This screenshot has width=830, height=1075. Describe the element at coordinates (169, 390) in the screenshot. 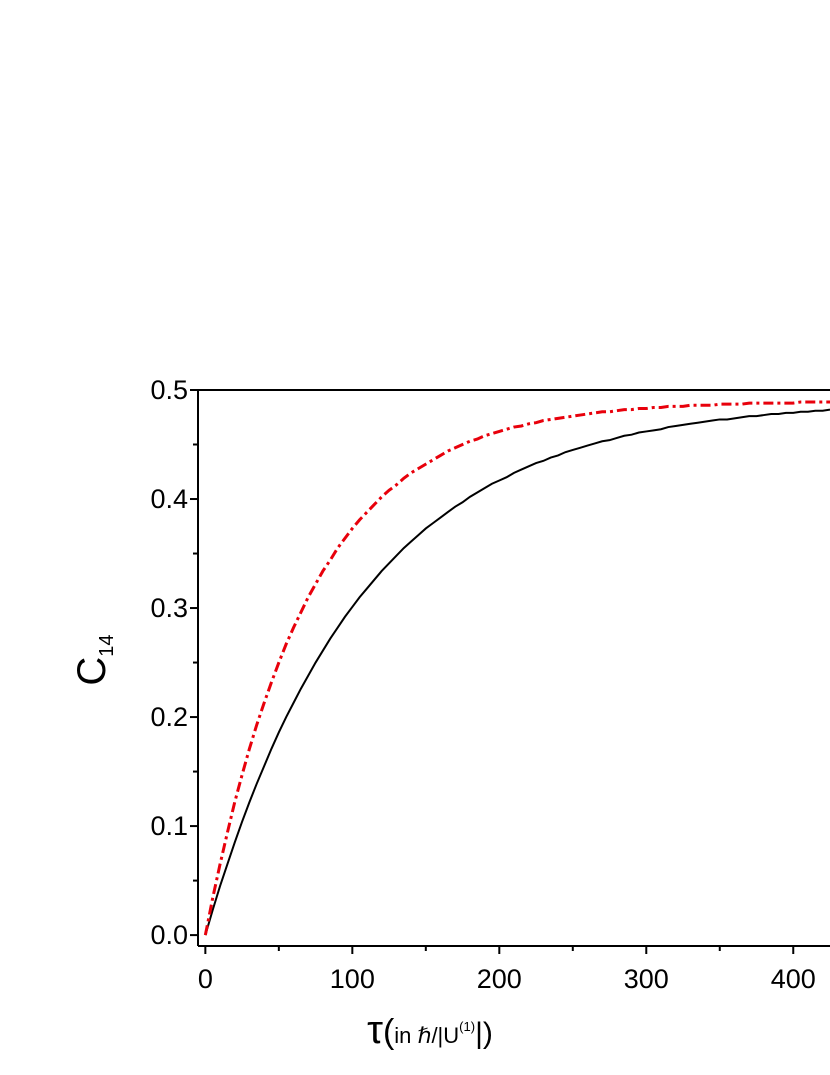

I see `y-tick-label: 0.5` at that location.